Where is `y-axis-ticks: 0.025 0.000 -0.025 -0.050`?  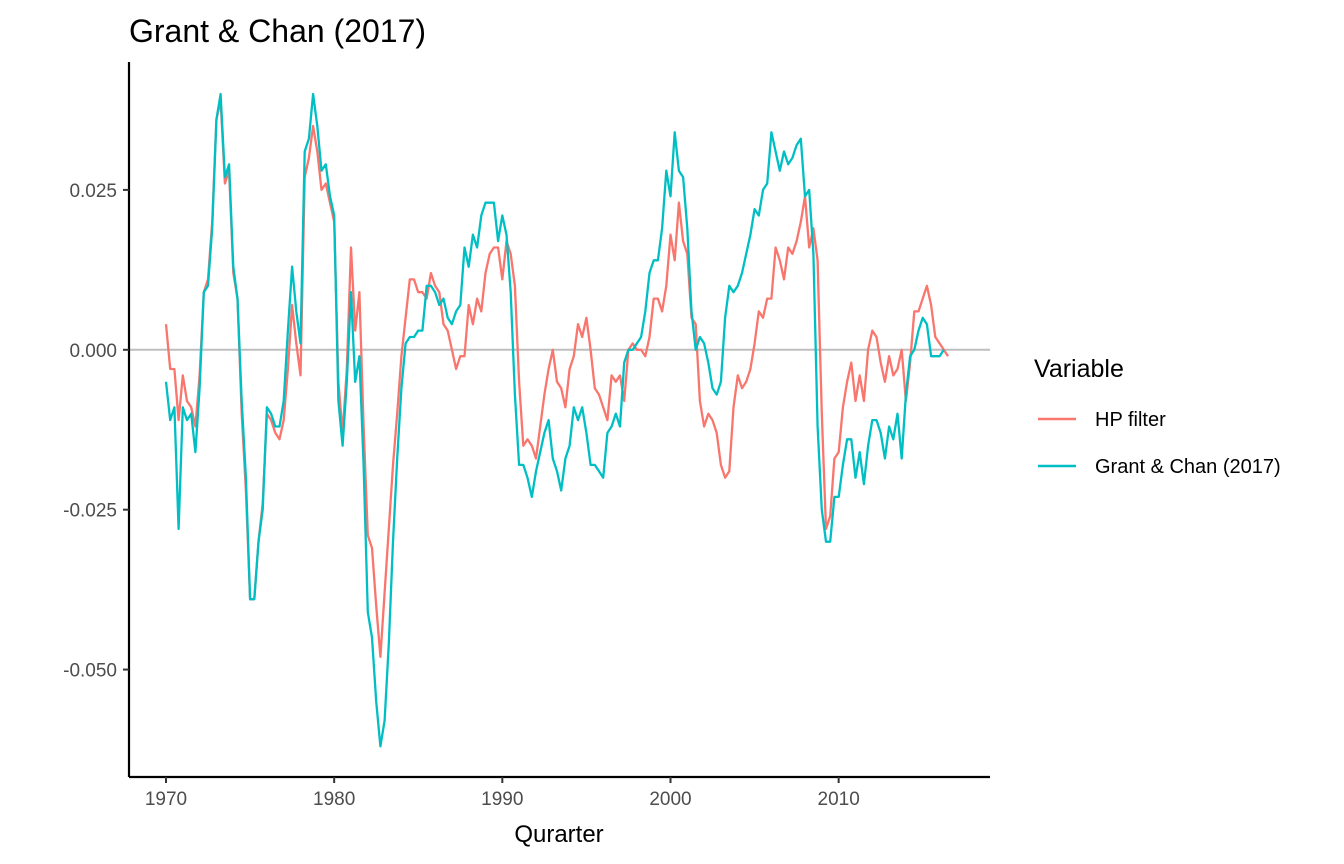
y-axis-ticks: 0.025 0.000 -0.025 -0.050 is located at coordinates (96, 431).